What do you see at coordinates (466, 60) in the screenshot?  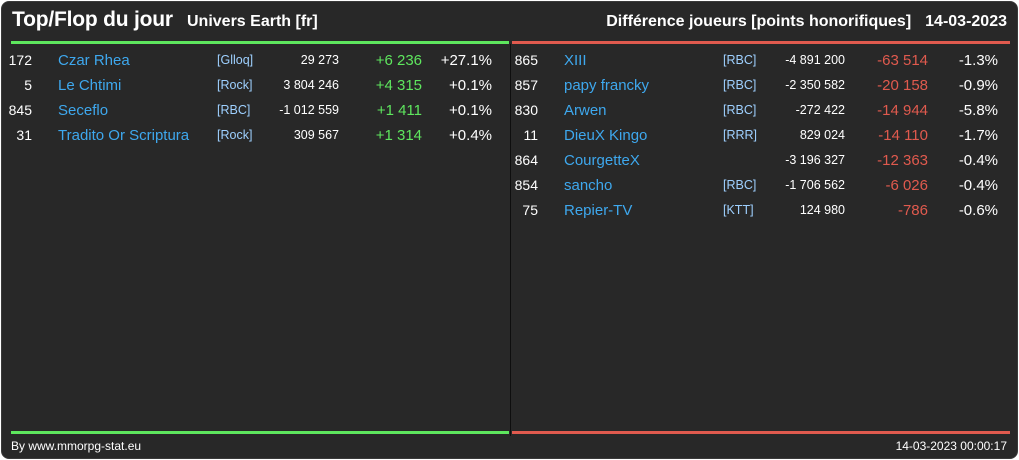 I see `percent-change: +27.1%` at bounding box center [466, 60].